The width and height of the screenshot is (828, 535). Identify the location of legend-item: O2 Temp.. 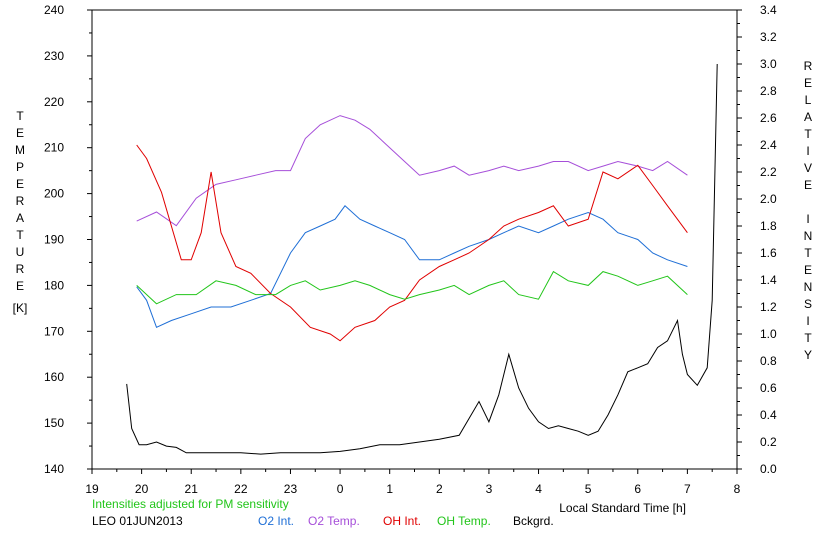
(334, 521).